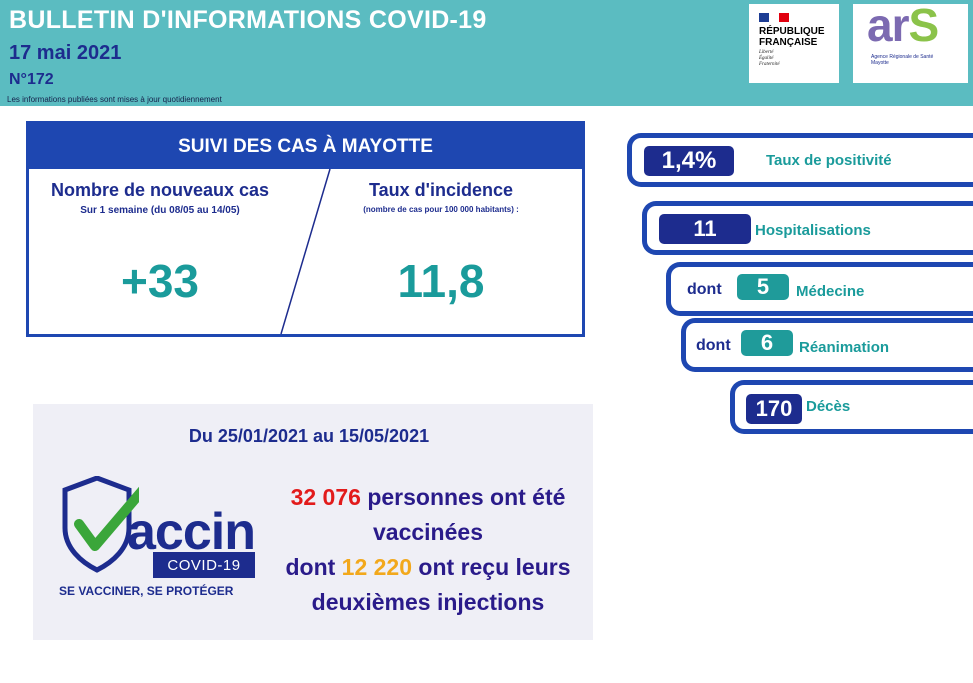 This screenshot has width=973, height=683. Describe the element at coordinates (160, 190) in the screenshot. I see `new-cases-label: Nombre de nouveaux cas` at that location.